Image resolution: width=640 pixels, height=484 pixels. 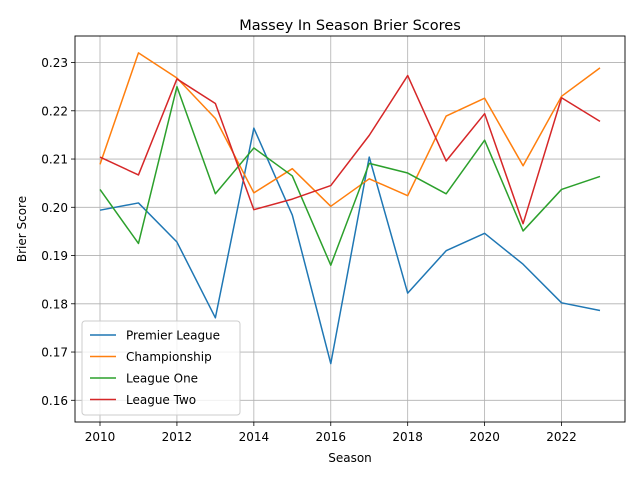 What do you see at coordinates (173, 336) in the screenshot?
I see `legend-label-premier-league: Premier League` at bounding box center [173, 336].